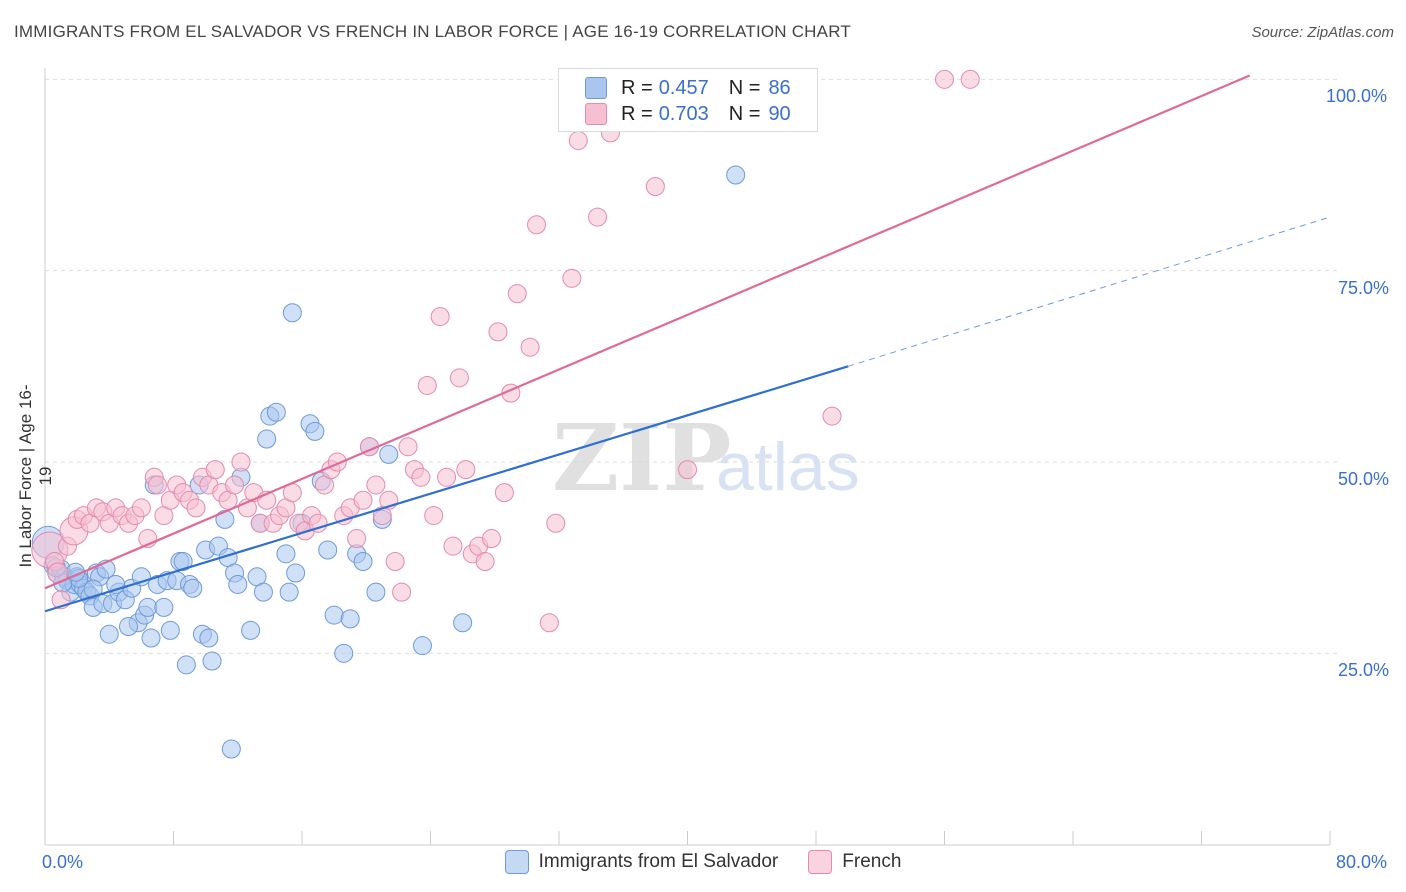 The image size is (1406, 892). What do you see at coordinates (1362, 862) in the screenshot?
I see `x-max-label: 80.0%` at bounding box center [1362, 862].